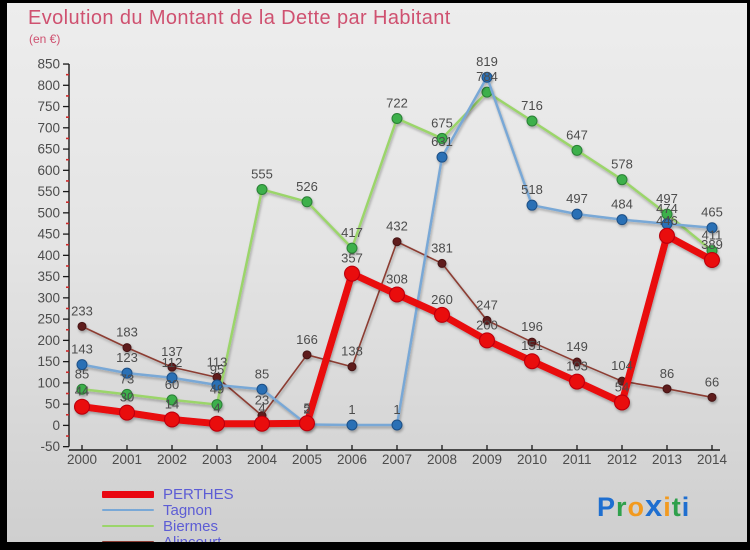  What do you see at coordinates (532, 189) in the screenshot?
I see `data-label: 518` at bounding box center [532, 189].